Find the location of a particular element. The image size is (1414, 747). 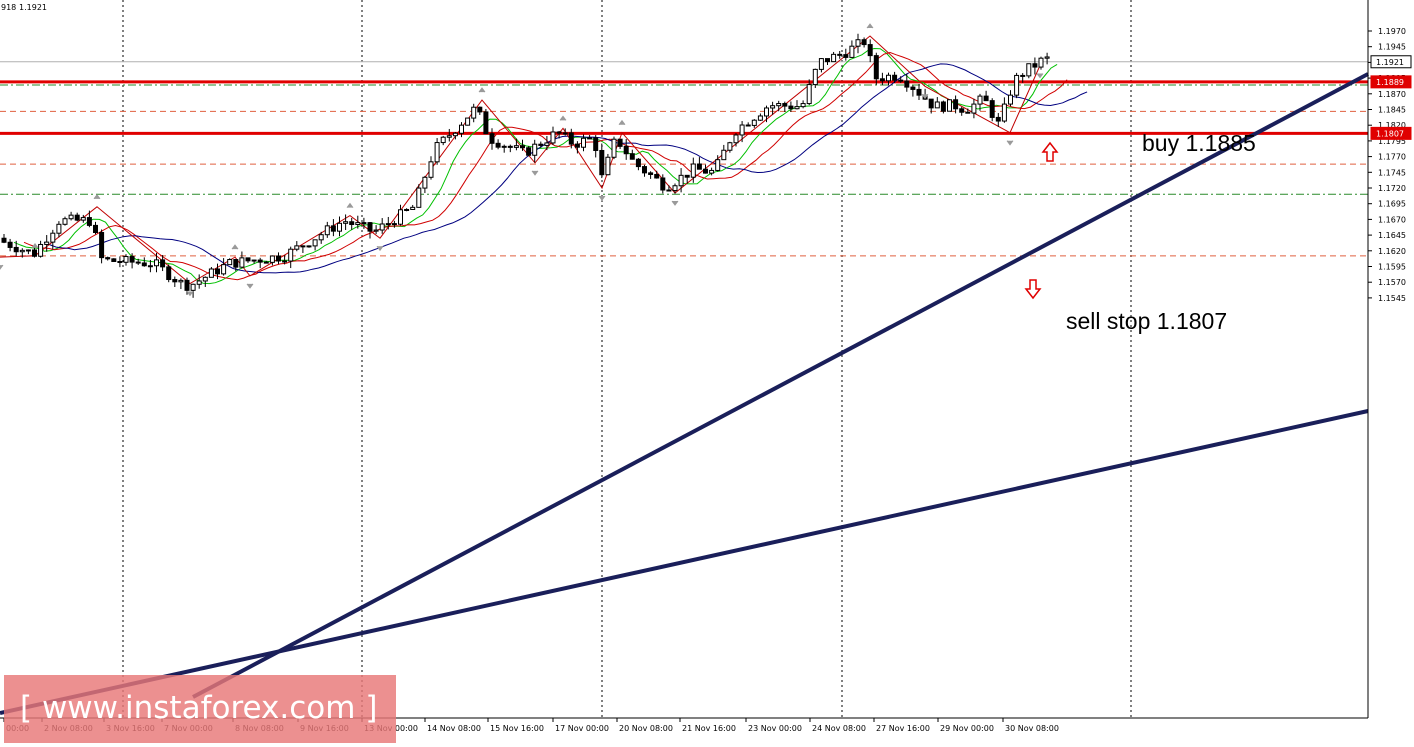

buy-annotation: buy 1.1885 is located at coordinates (1199, 143).